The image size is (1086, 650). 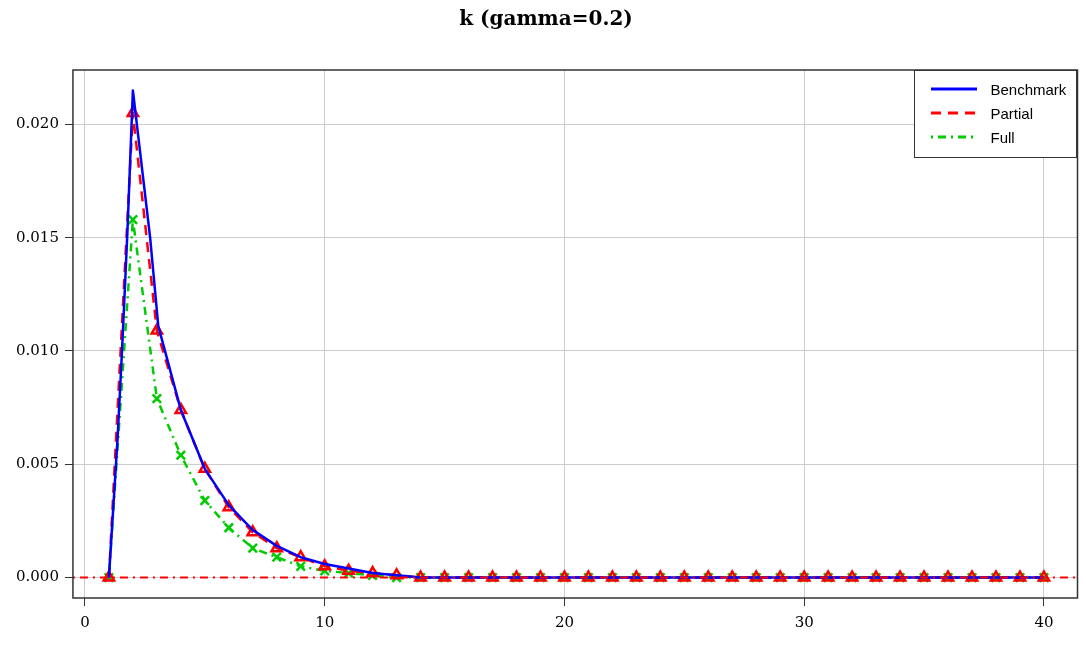 What do you see at coordinates (37, 236) in the screenshot?
I see `y-tick-label: 0.015` at bounding box center [37, 236].